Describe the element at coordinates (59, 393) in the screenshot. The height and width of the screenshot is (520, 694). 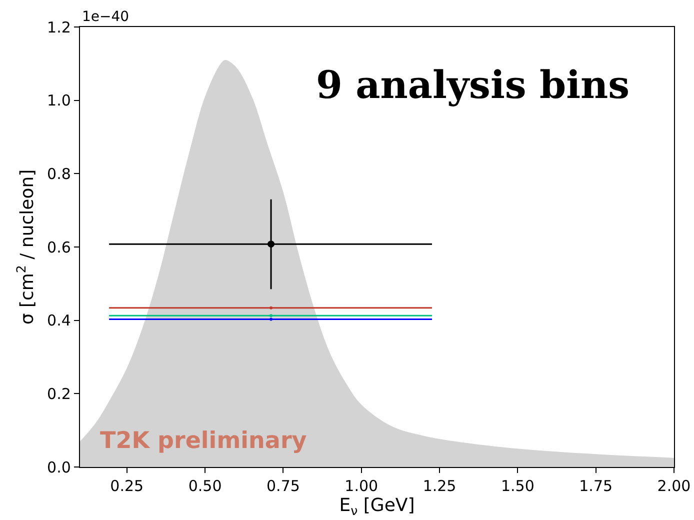
I see `y-tick-label: 0.2` at that location.